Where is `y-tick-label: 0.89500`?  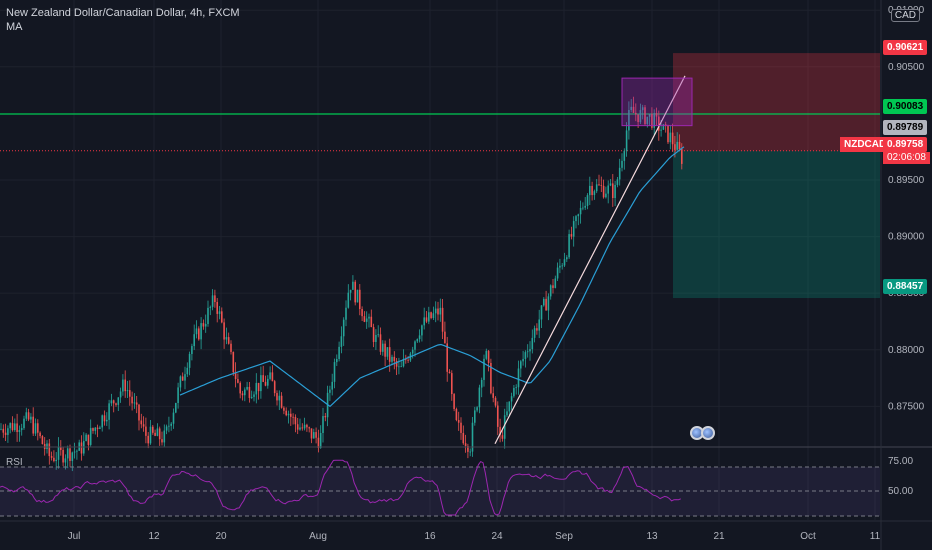 y-tick-label: 0.89500 is located at coordinates (906, 180).